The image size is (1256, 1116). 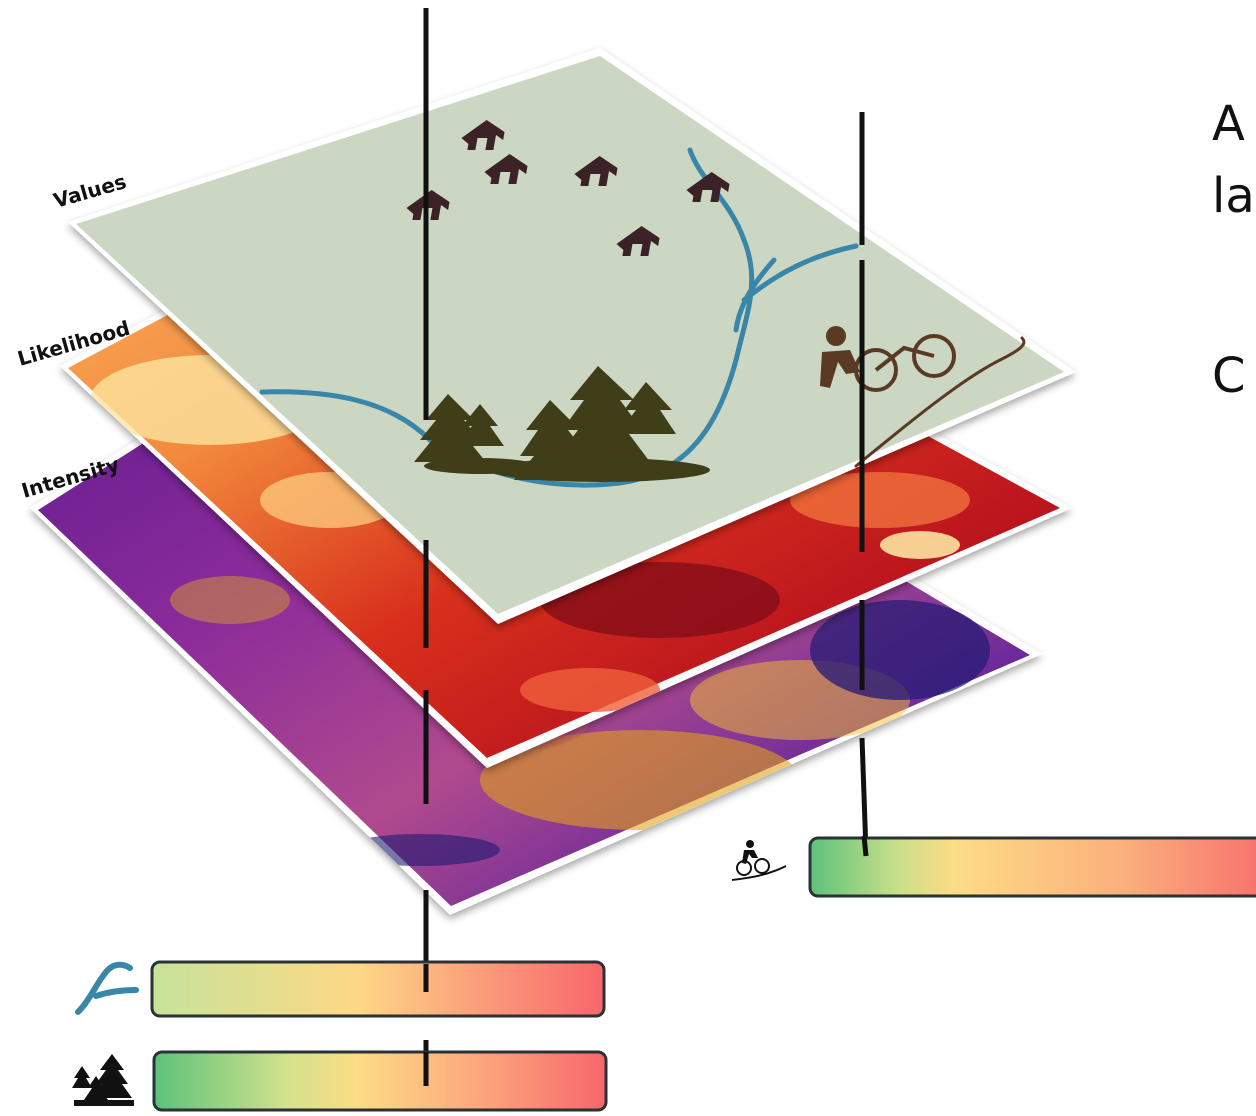 What do you see at coordinates (993, 867) in the screenshot?
I see `bike-value-bar` at bounding box center [993, 867].